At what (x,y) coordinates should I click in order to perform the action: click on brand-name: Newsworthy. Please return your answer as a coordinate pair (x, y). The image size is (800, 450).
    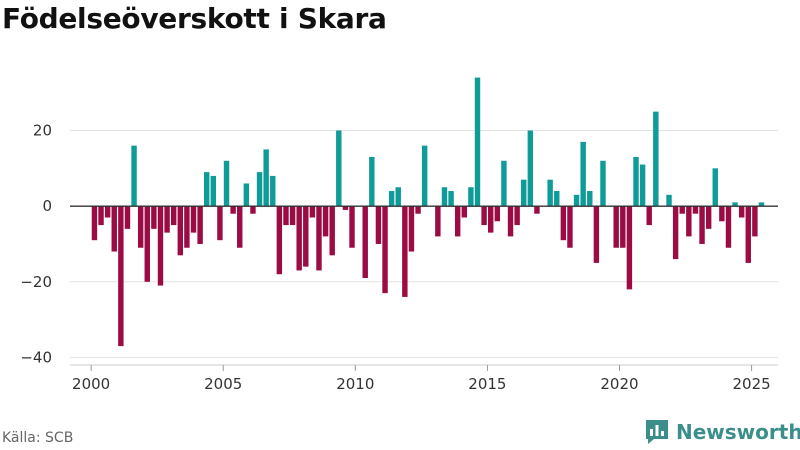
    Looking at the image, I should click on (738, 432).